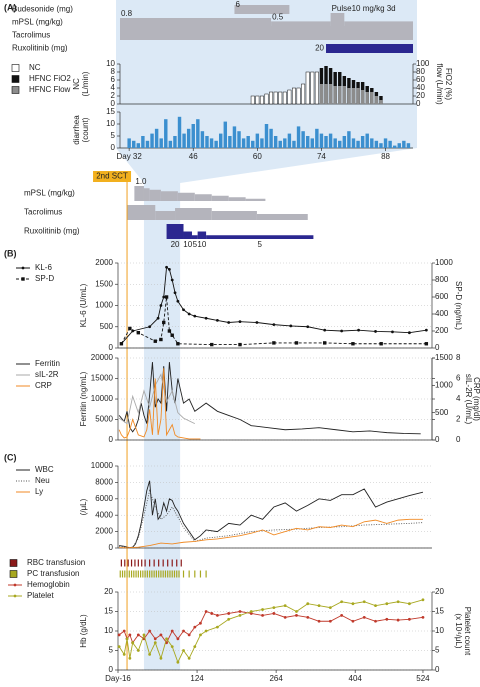  Describe the element at coordinates (104, 514) in the screenshot. I see `y-tick-label: 4000` at that location.